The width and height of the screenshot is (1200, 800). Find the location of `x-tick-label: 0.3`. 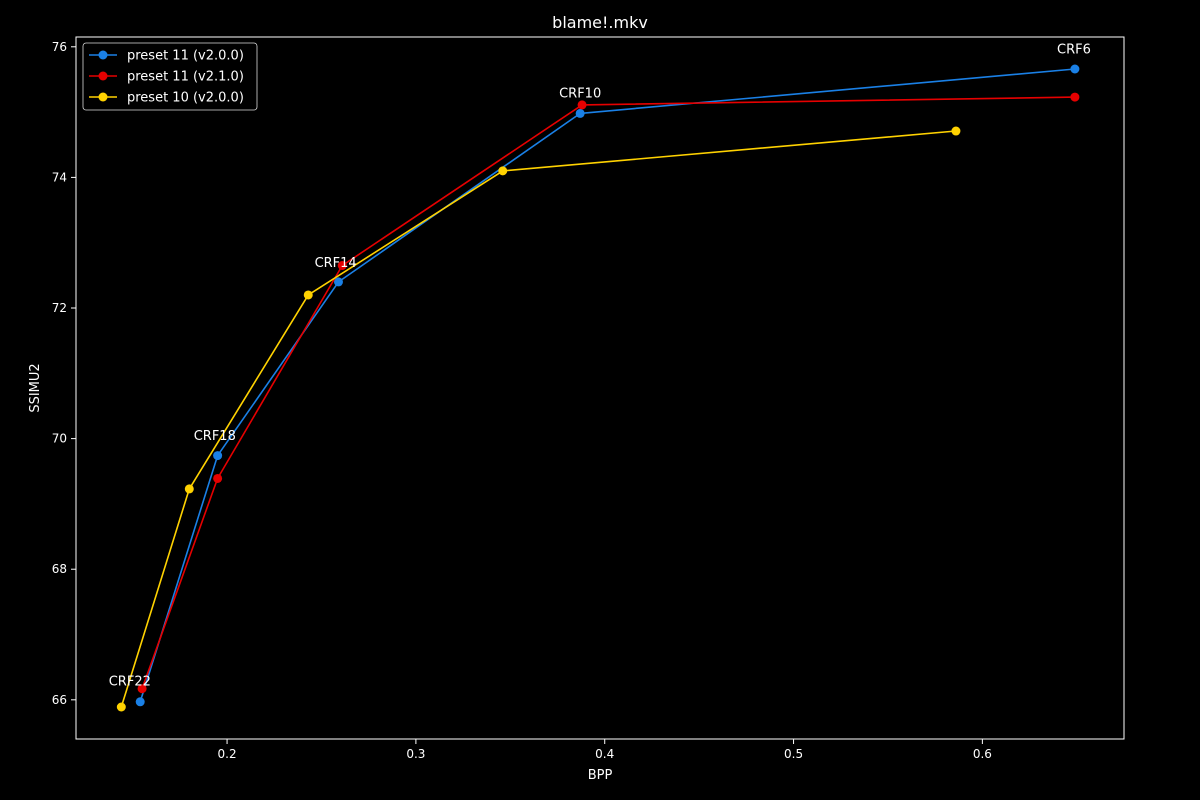

x-tick-label: 0.3 is located at coordinates (415, 754).